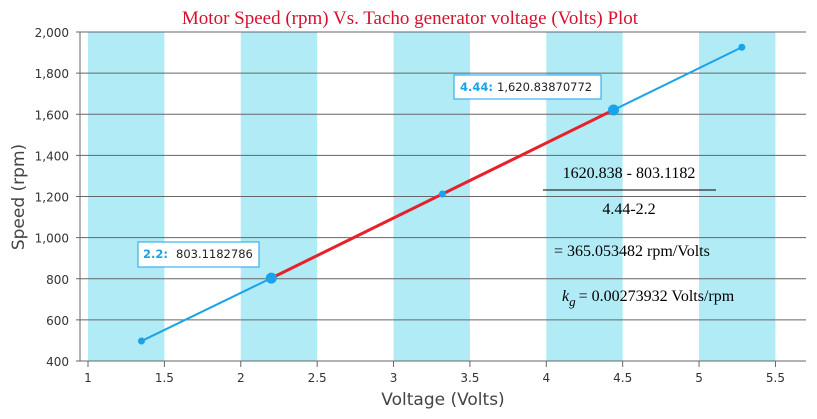 The width and height of the screenshot is (817, 419). I want to click on y-tick-label: 1,000, so click(52, 239).